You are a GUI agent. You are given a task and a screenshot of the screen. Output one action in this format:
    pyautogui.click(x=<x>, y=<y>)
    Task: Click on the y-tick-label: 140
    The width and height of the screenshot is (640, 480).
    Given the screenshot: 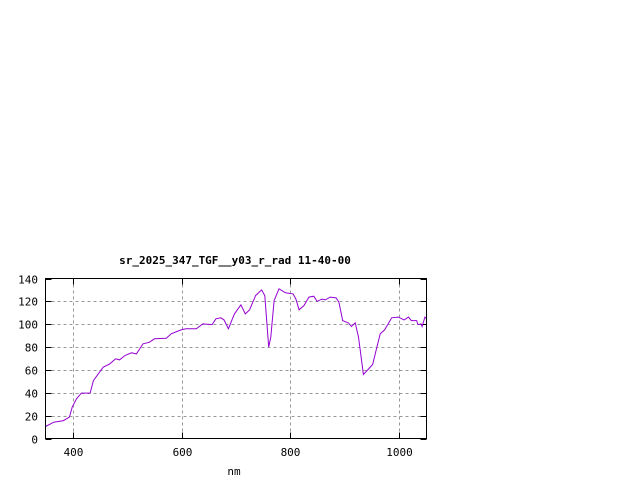 What is the action you would take?
    pyautogui.click(x=28, y=280)
    